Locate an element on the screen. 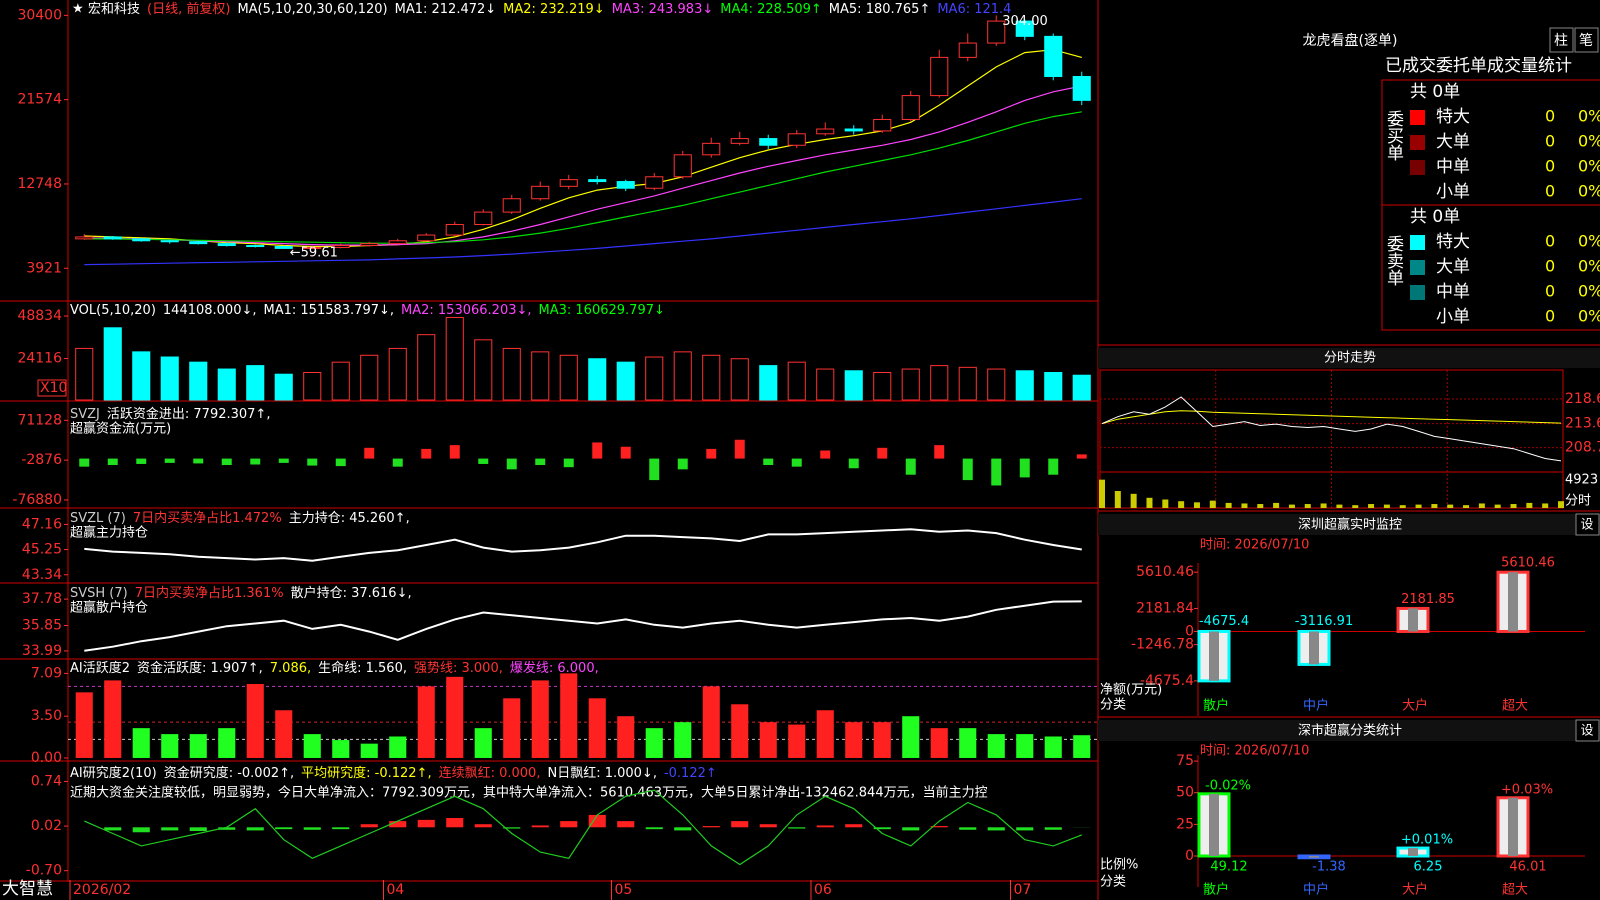 This screenshot has height=900, width=1600. change-label: +0.03% is located at coordinates (1527, 789).